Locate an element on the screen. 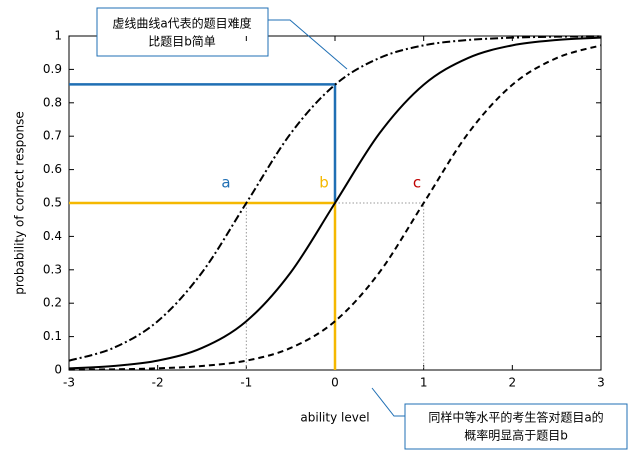 The image size is (640, 457). y-tick-label: 0.2 is located at coordinates (52, 303).